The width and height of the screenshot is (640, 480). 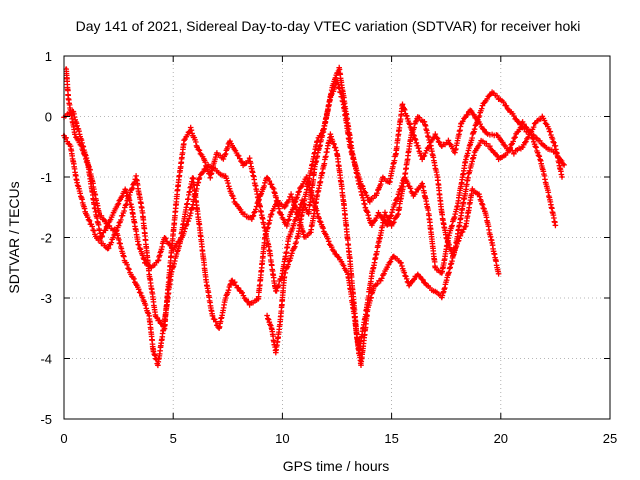 What do you see at coordinates (63, 438) in the screenshot?
I see `x-tick-label: 0` at bounding box center [63, 438].